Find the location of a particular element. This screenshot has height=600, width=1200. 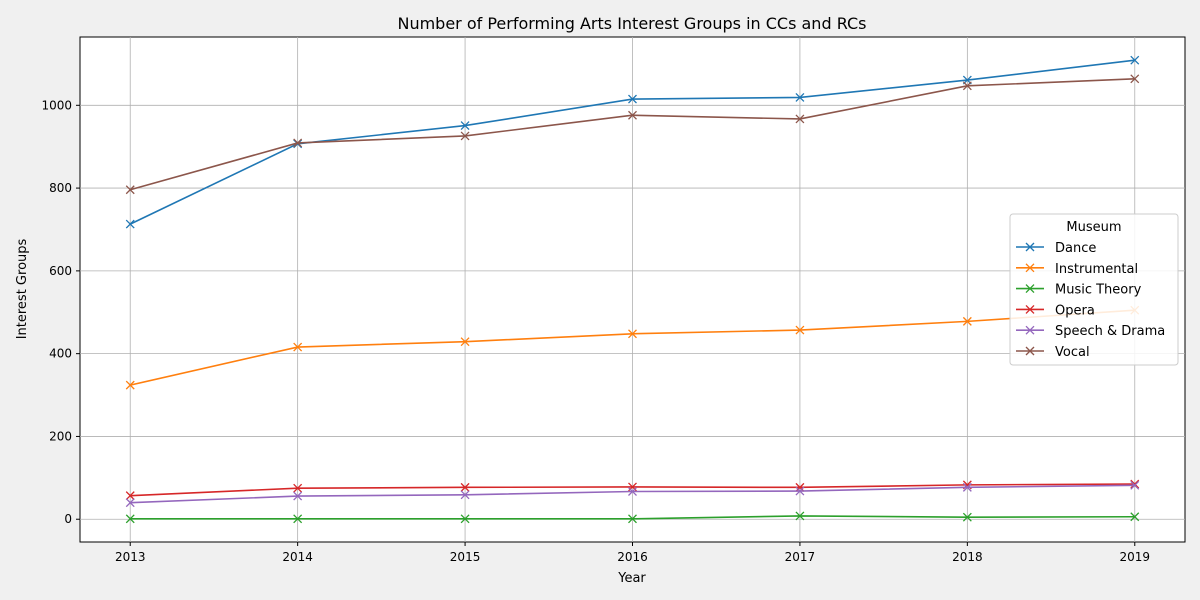

x-axis-ticks: 2013 2014 2015 2016 2017 2018 2019 is located at coordinates (632, 553).